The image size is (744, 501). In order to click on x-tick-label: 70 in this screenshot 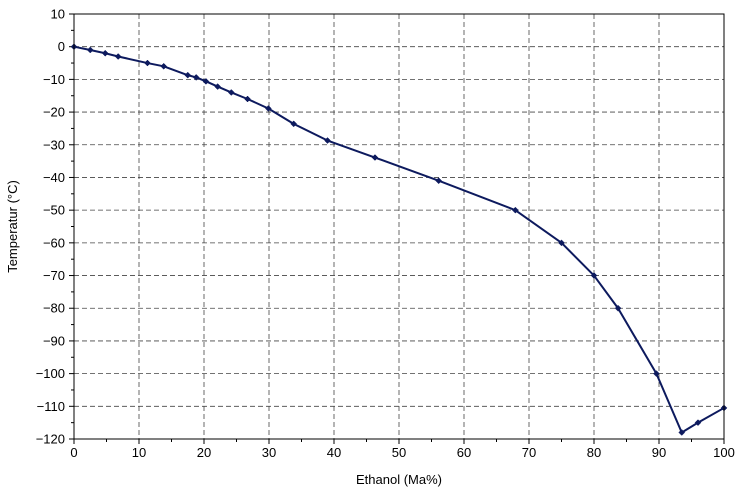, I will do `click(529, 452)`.